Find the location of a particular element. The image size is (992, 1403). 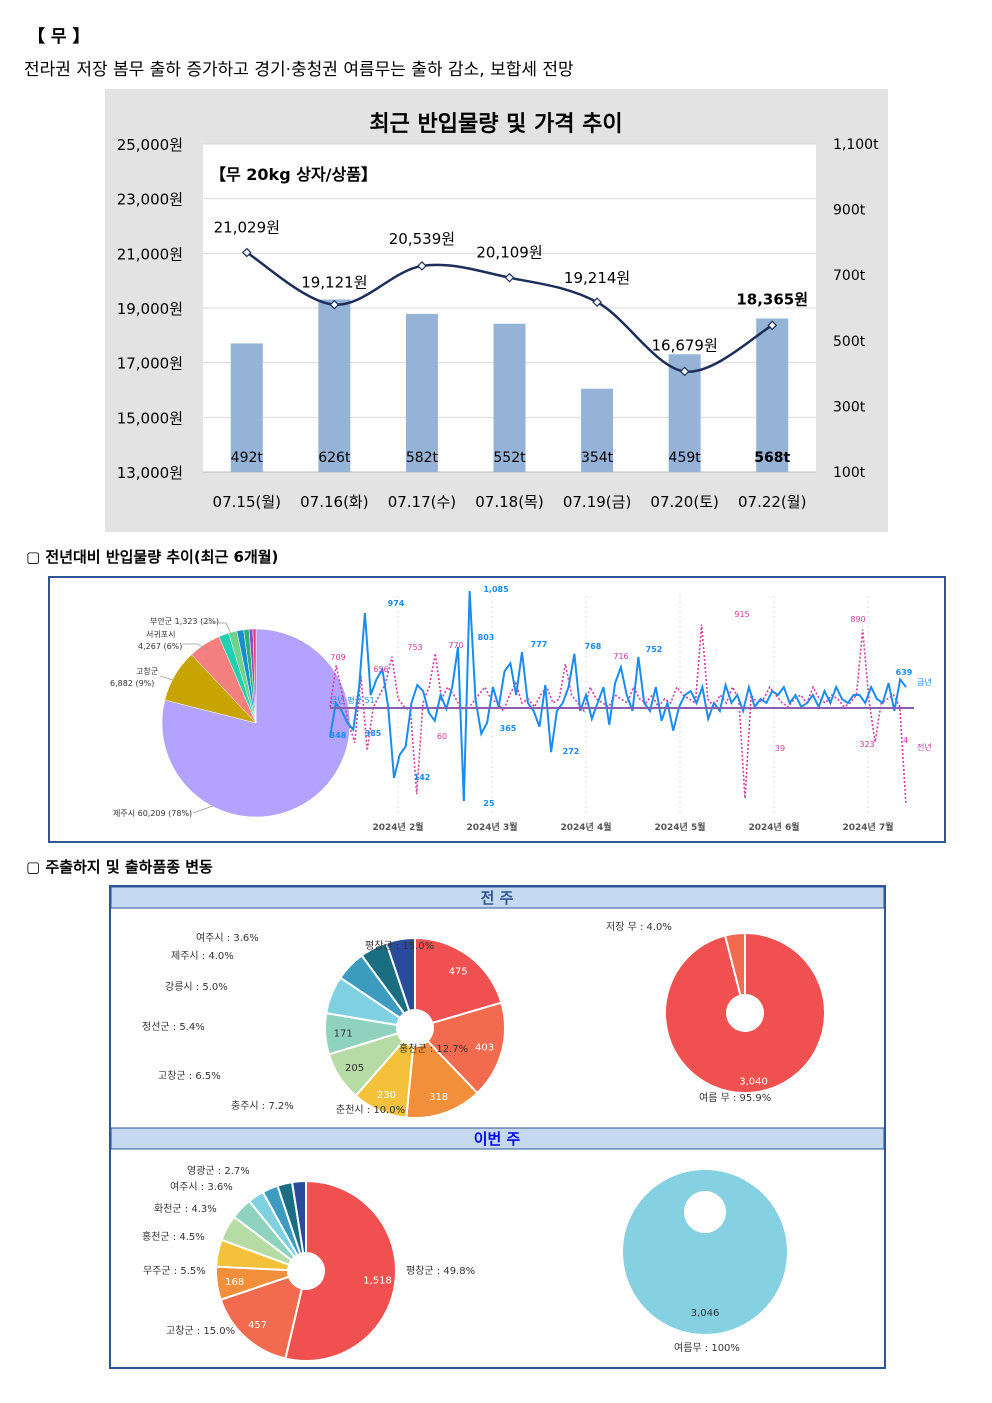

last-year-label: 716 is located at coordinates (620, 656).